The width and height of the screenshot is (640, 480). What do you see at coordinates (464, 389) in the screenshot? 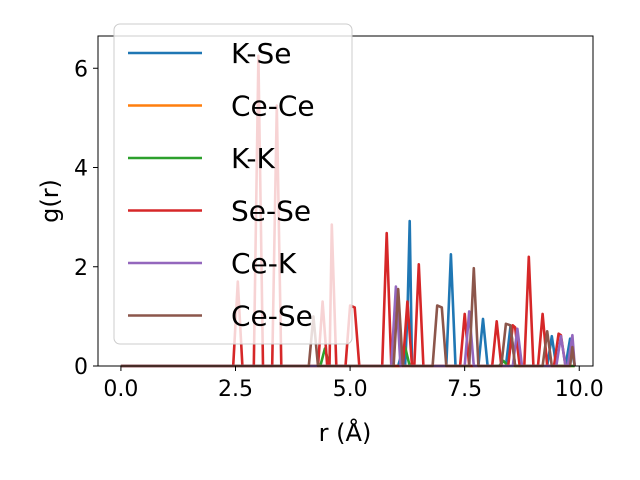
I see `x-tick-label: 7.5` at bounding box center [464, 389].